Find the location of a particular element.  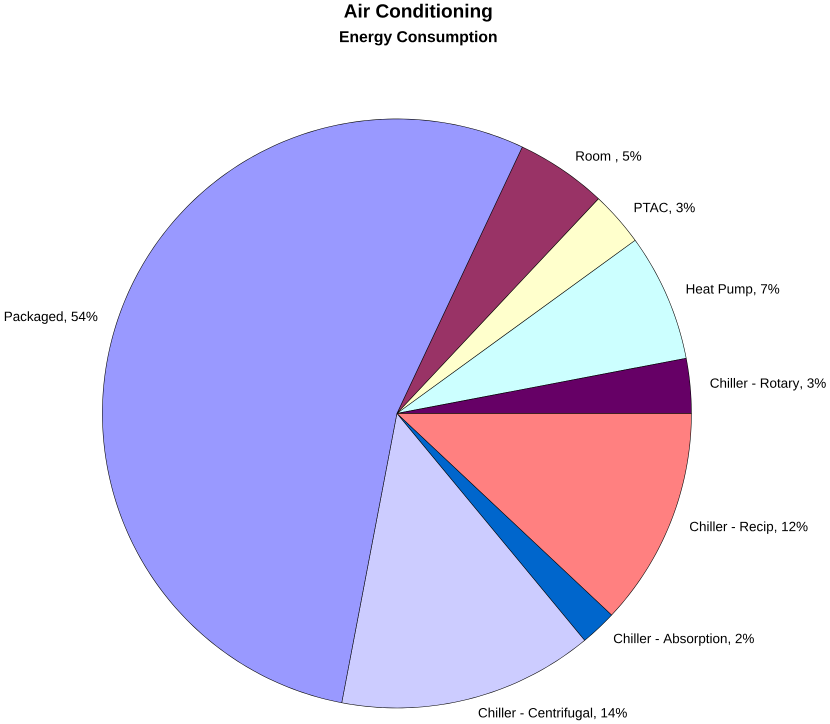

chart-title: Air Conditioning is located at coordinates (418, 13).